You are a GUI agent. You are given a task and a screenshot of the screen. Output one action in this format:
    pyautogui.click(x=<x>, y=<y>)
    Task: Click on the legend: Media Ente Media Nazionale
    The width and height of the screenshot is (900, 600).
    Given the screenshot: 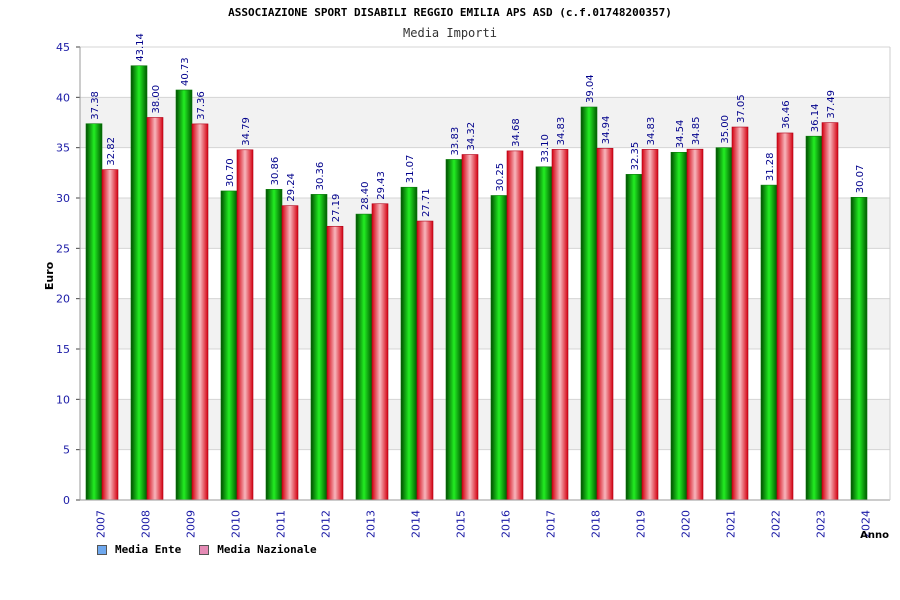 What is the action you would take?
    pyautogui.click(x=207, y=549)
    